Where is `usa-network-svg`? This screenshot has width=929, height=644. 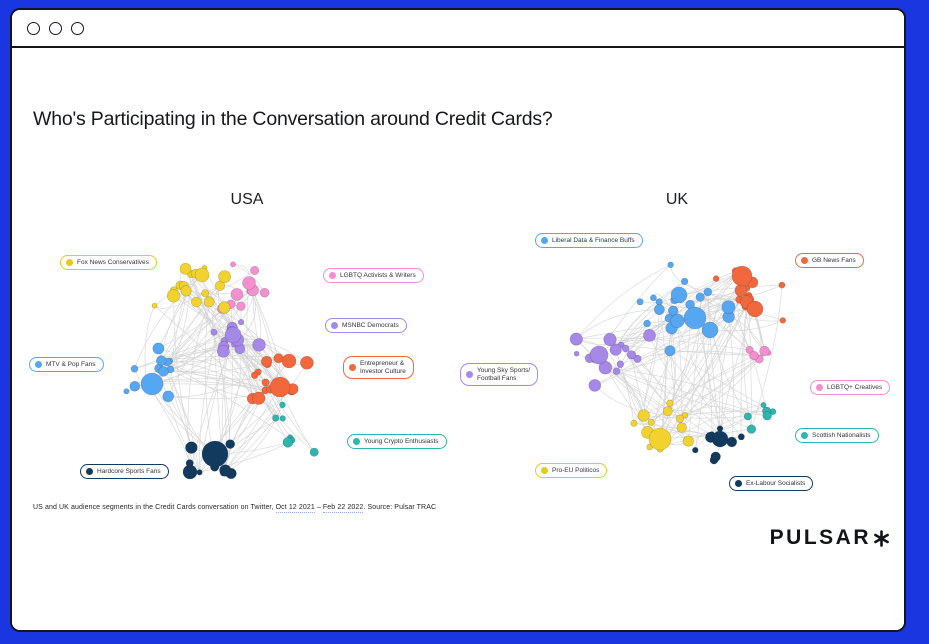 usa-network-svg is located at coordinates (221, 370).